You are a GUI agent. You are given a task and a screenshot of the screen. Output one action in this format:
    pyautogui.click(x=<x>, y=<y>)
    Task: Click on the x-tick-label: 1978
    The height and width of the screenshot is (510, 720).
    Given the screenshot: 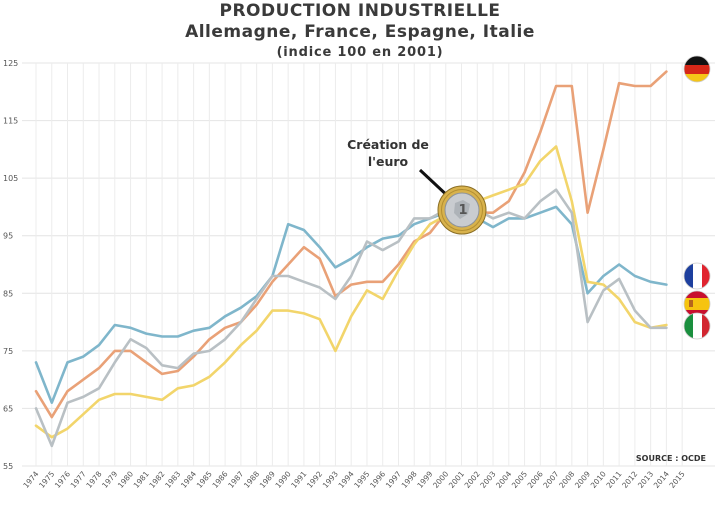 What is the action you would take?
    pyautogui.click(x=93, y=479)
    